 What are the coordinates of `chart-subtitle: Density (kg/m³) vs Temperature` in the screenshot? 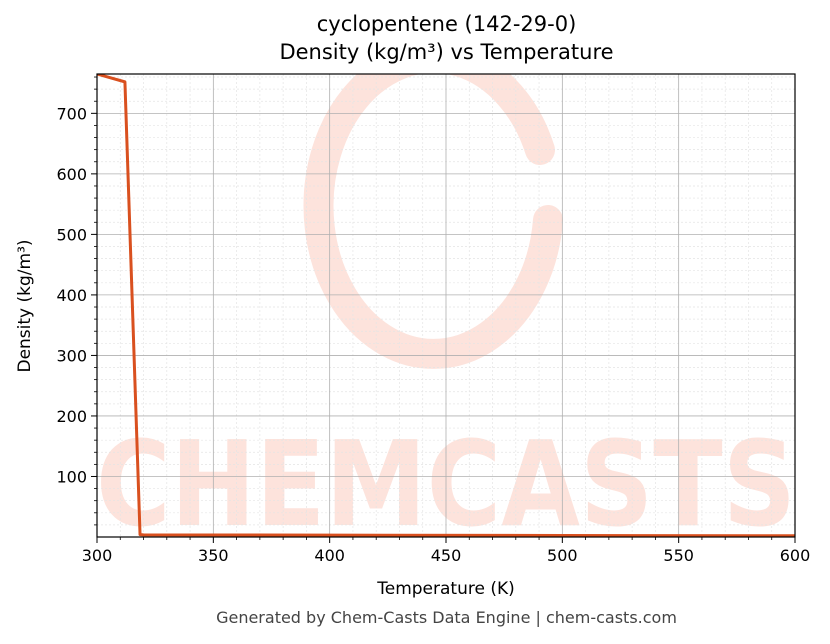 It's located at (446, 52).